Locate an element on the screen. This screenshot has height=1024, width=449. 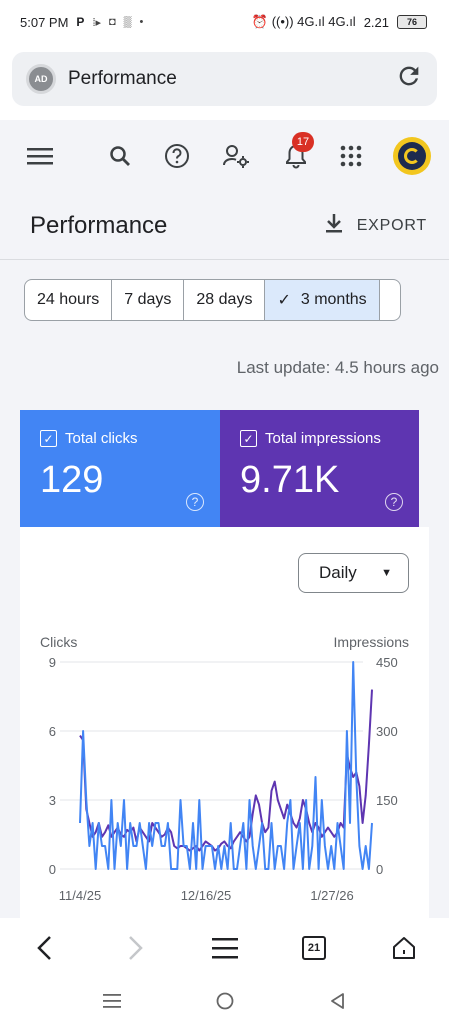
granularity-dropdown: Daily ▼ is located at coordinates (353, 573).